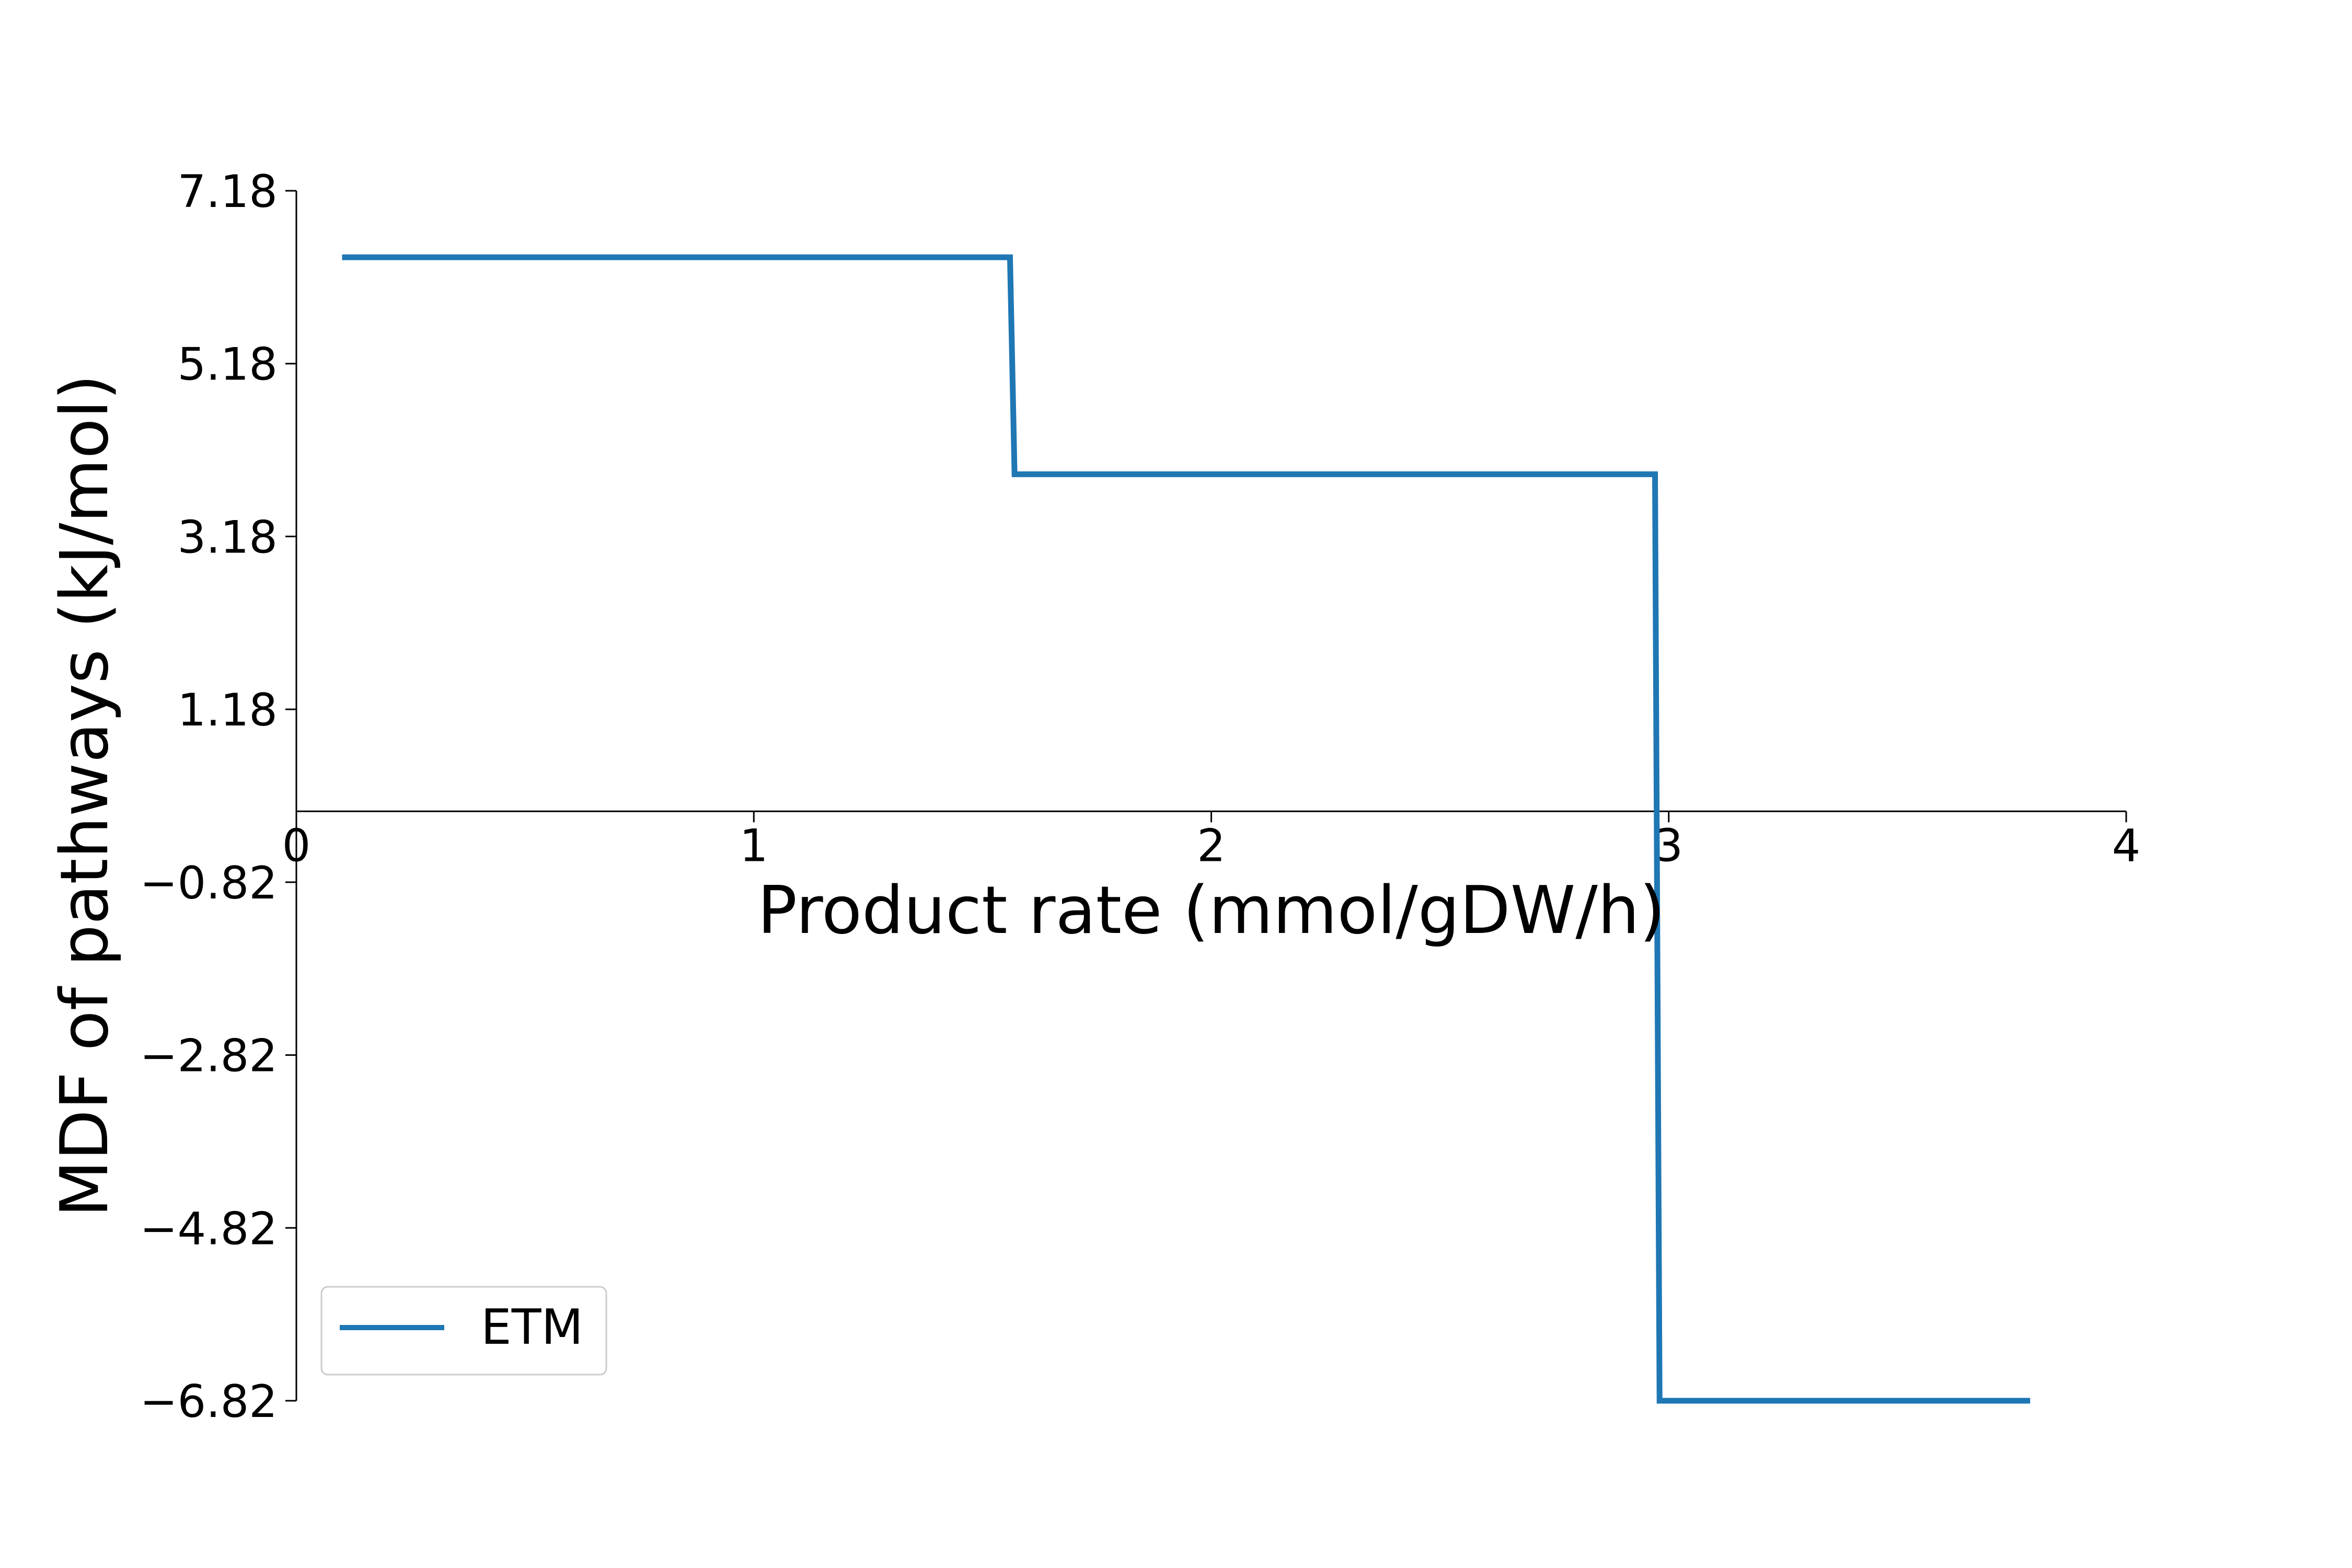 The width and height of the screenshot is (2352, 1568). What do you see at coordinates (209, 1402) in the screenshot?
I see `y-tick-label: −6.82` at bounding box center [209, 1402].